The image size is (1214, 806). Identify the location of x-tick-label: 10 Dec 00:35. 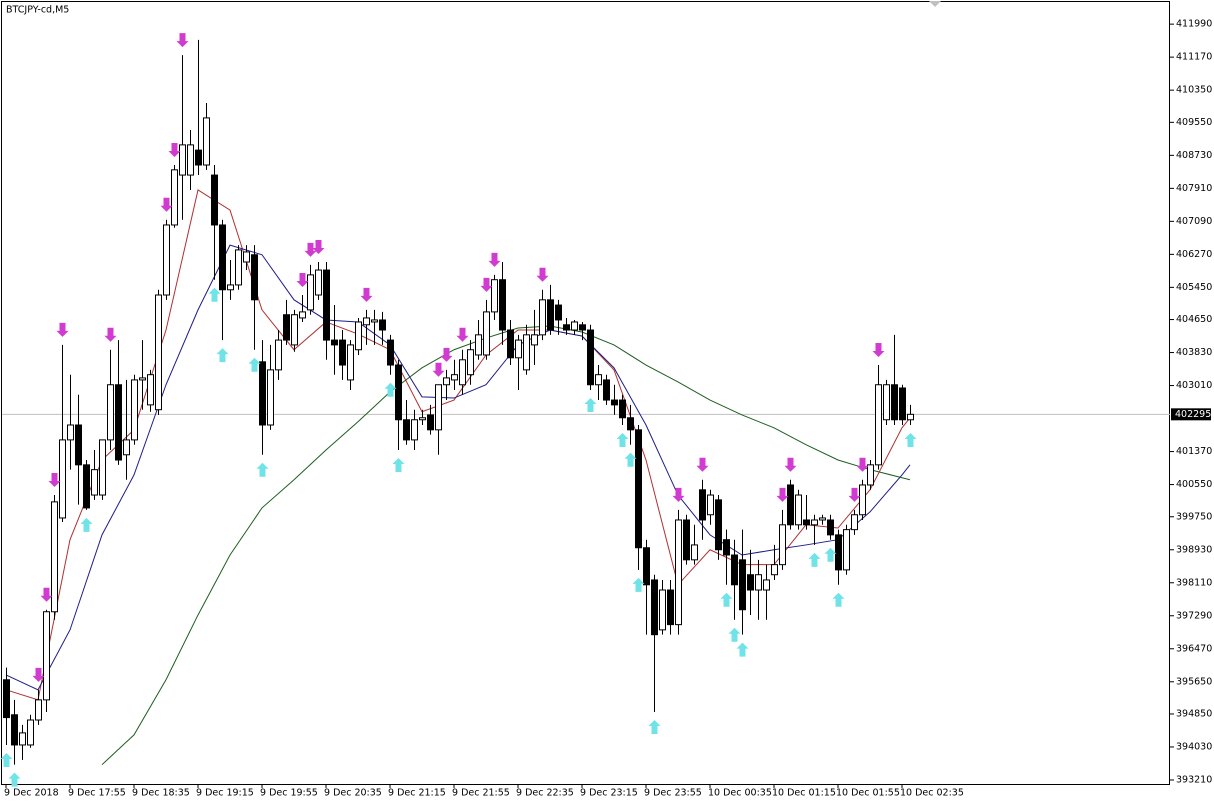
(740, 793).